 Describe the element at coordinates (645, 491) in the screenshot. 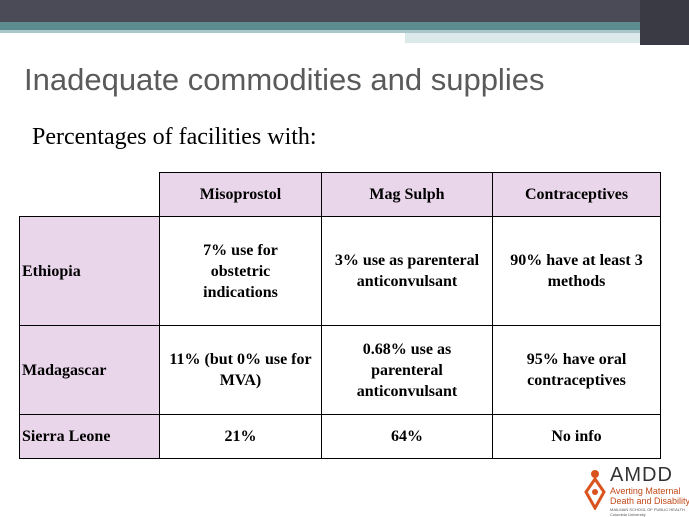

I see `logo-line: Averting Maternal` at that location.